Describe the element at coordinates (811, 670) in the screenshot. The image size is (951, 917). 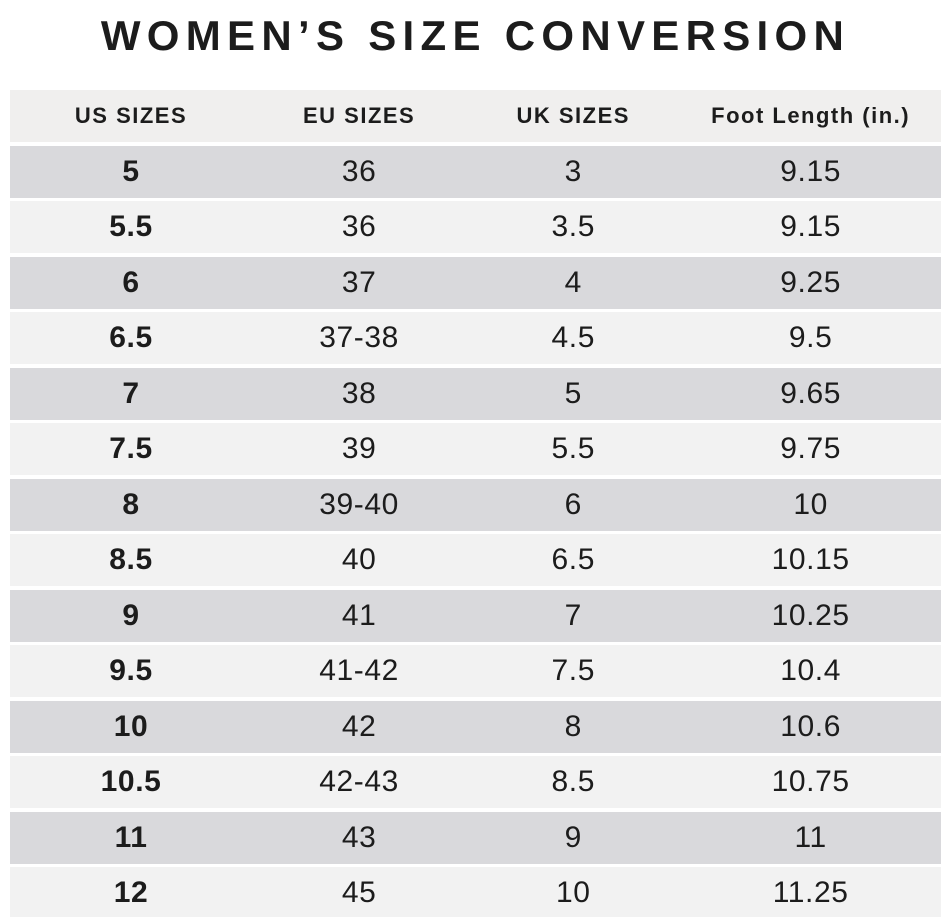
I see `foot-length-cell: 10.4` at that location.